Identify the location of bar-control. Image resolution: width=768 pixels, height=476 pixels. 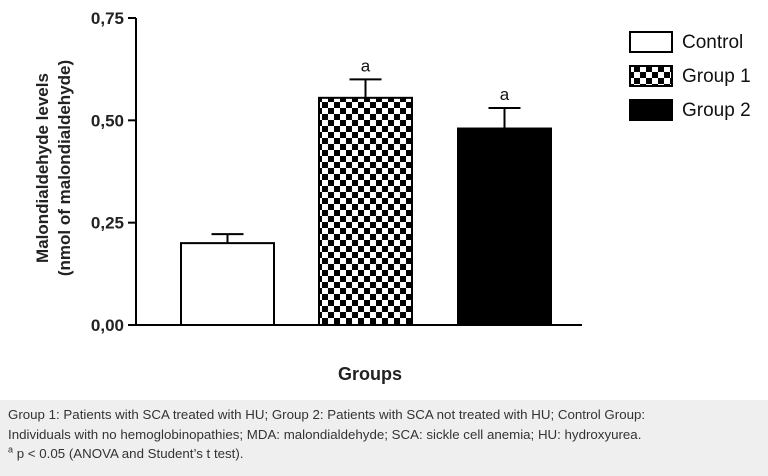
(227, 284).